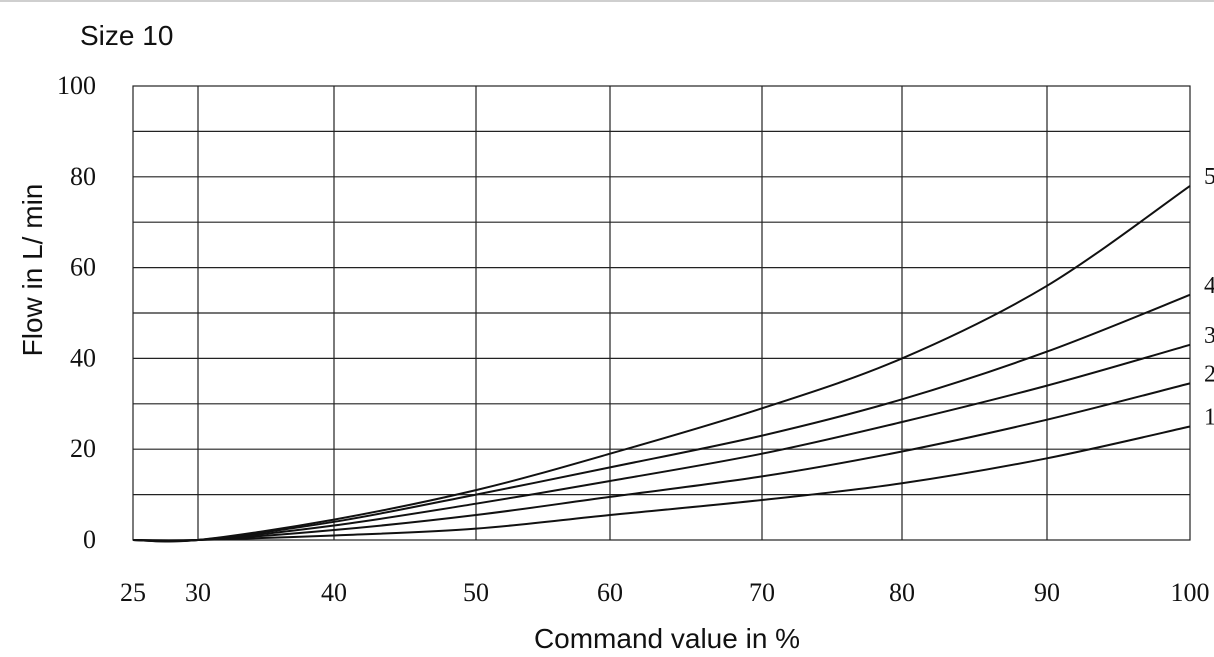 The image size is (1214, 657). What do you see at coordinates (89, 539) in the screenshot?
I see `y-tick-label: 0` at bounding box center [89, 539].